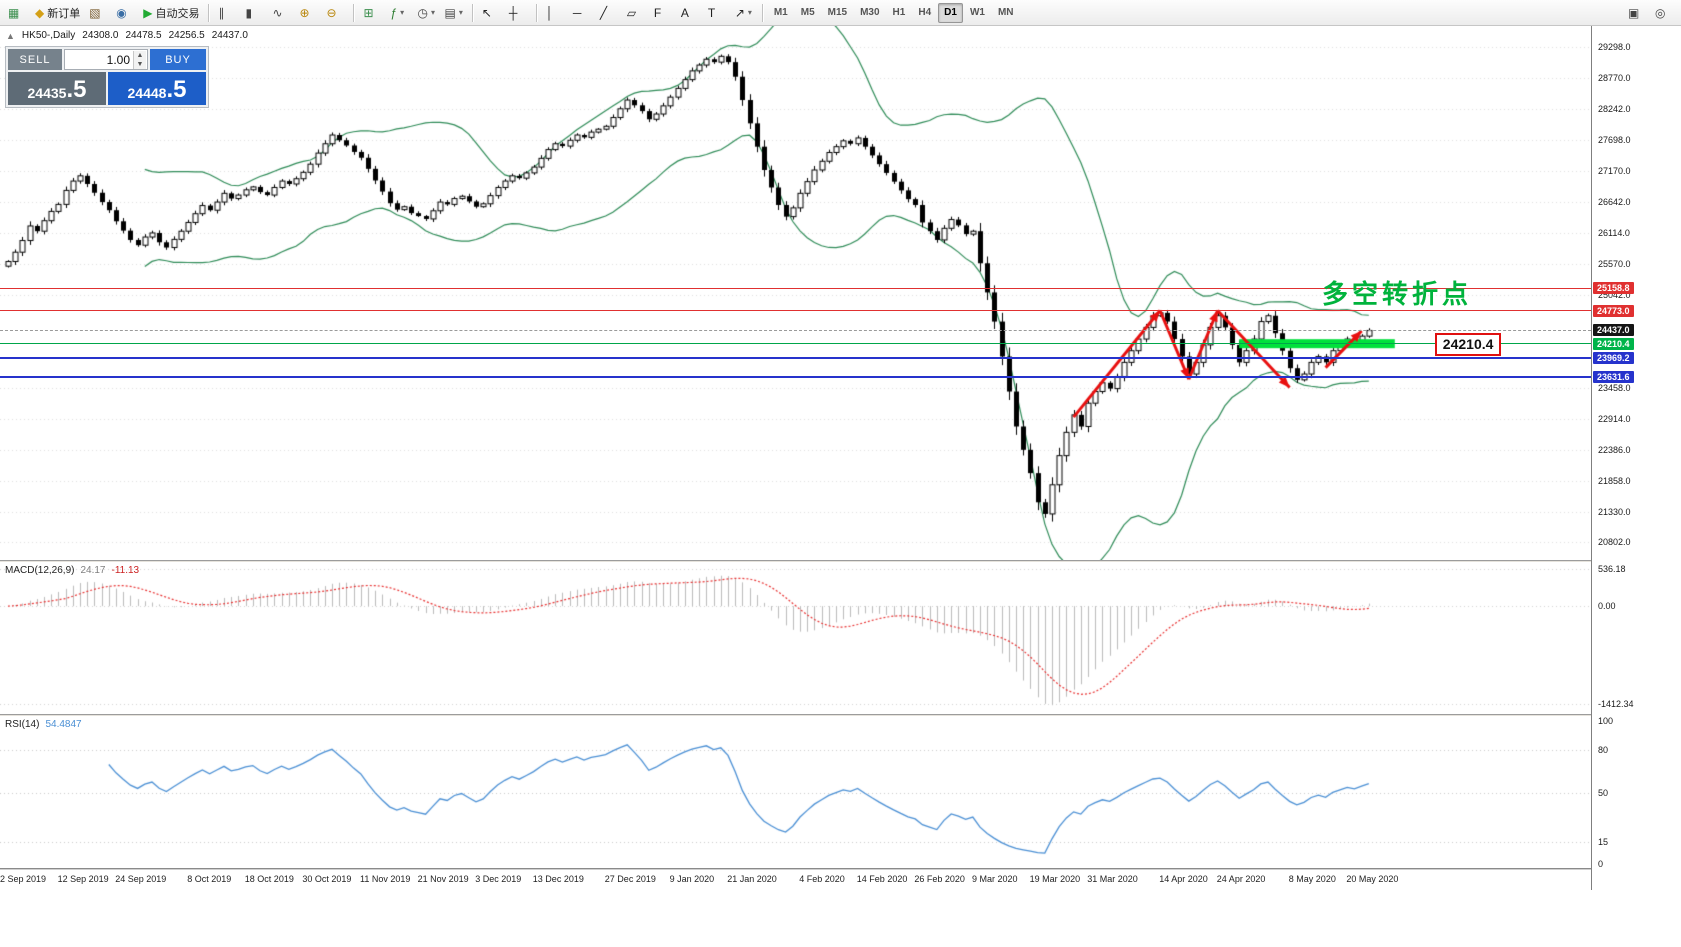  I want to click on rsi-scale-label: 50, so click(1603, 792).